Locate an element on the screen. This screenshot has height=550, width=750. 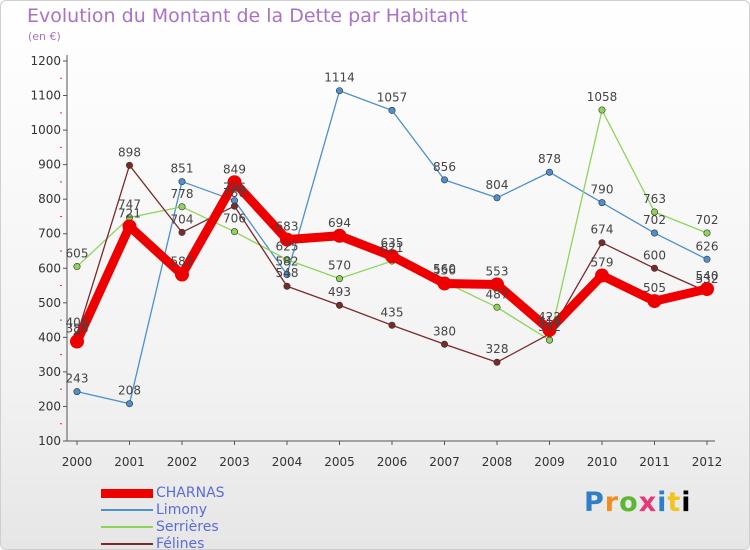
y-tick-label: 900 is located at coordinates (49, 165).